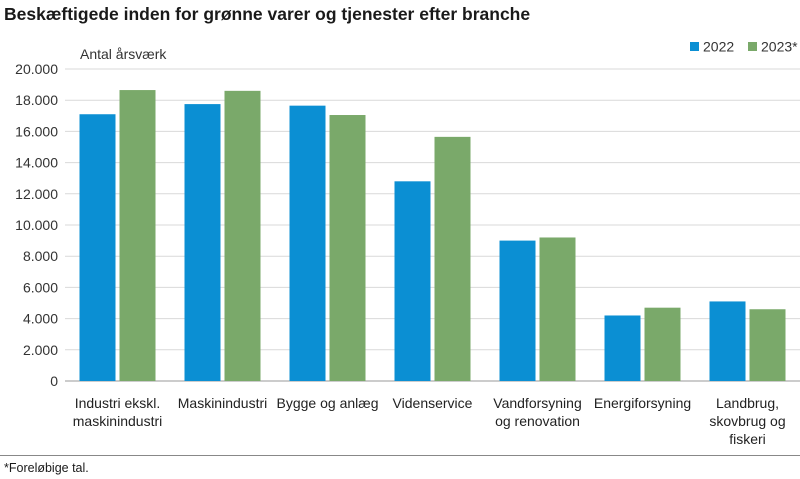 The height and width of the screenshot is (479, 800). Describe the element at coordinates (744, 47) in the screenshot. I see `legend: 2022 2023*` at that location.